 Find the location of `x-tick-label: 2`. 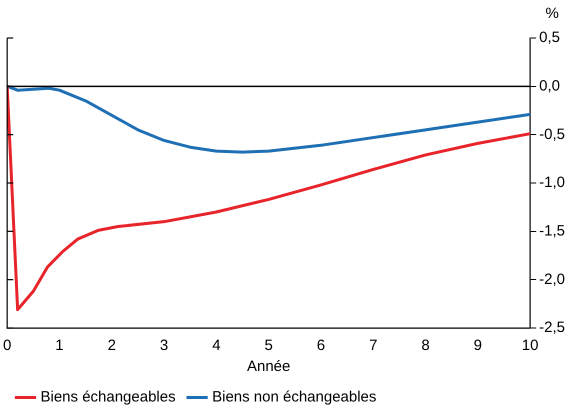

x-tick-label: 2 is located at coordinates (112, 345).